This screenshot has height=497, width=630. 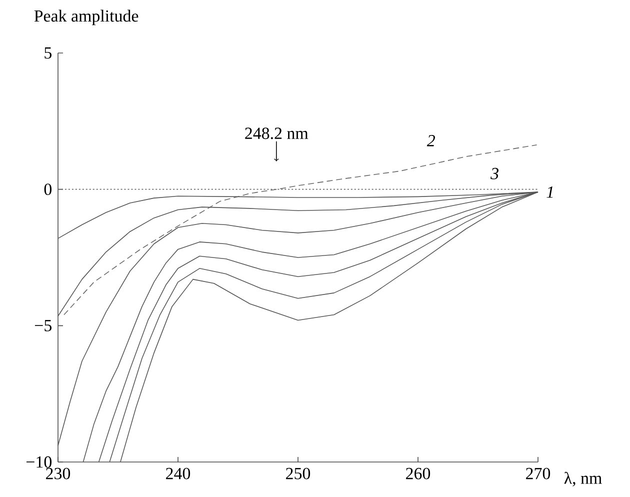 I want to click on x-tick-label: 230, so click(x=58, y=474).